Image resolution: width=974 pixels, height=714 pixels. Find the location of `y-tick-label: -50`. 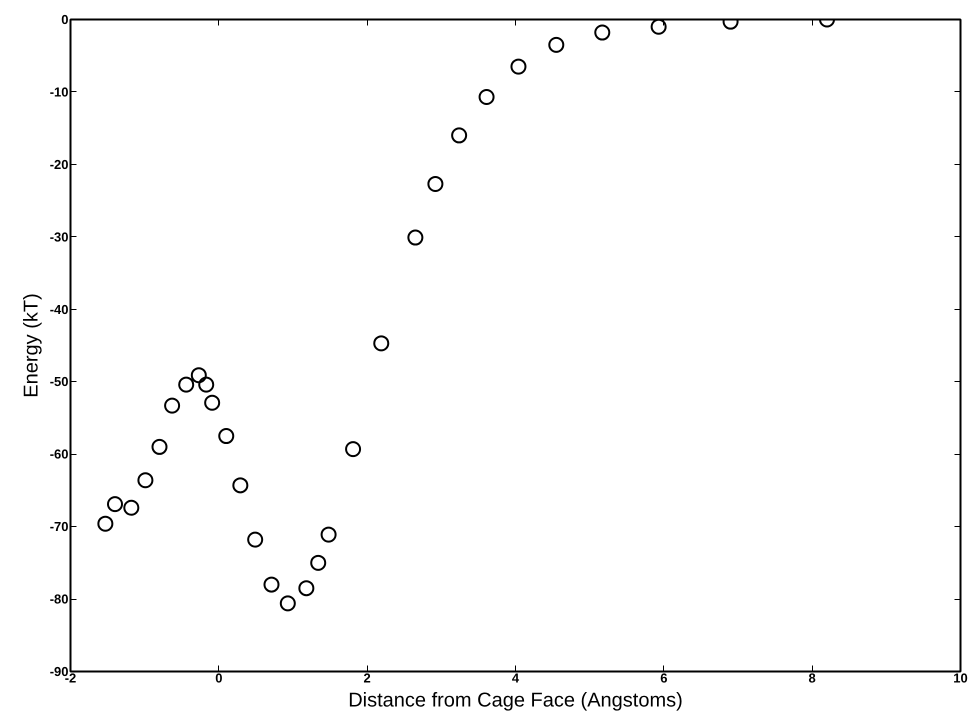

y-tick-label: -50 is located at coordinates (59, 382).